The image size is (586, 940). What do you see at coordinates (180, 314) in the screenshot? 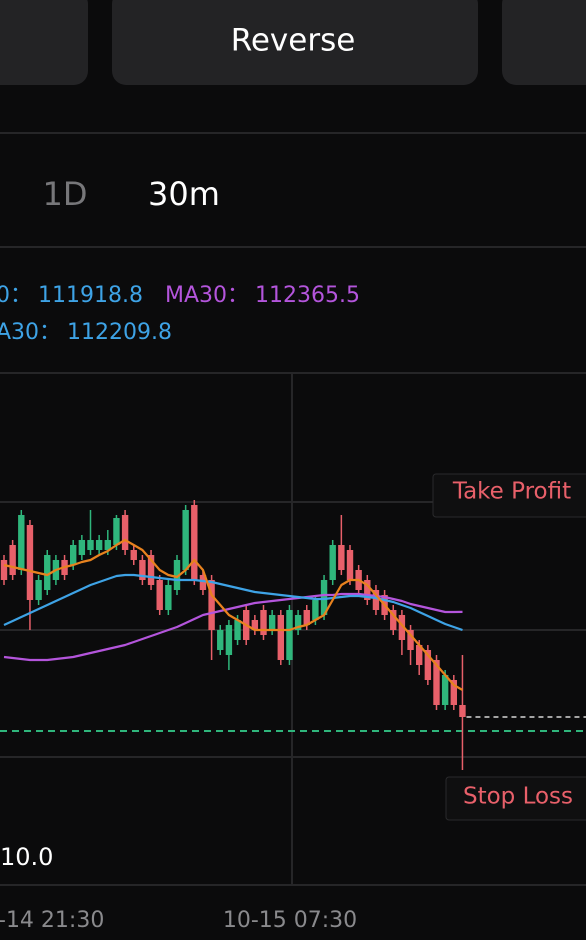
I see `legend: 0： 111918.8 MA30： 112365.5 A30： 112209.8` at bounding box center [180, 314].